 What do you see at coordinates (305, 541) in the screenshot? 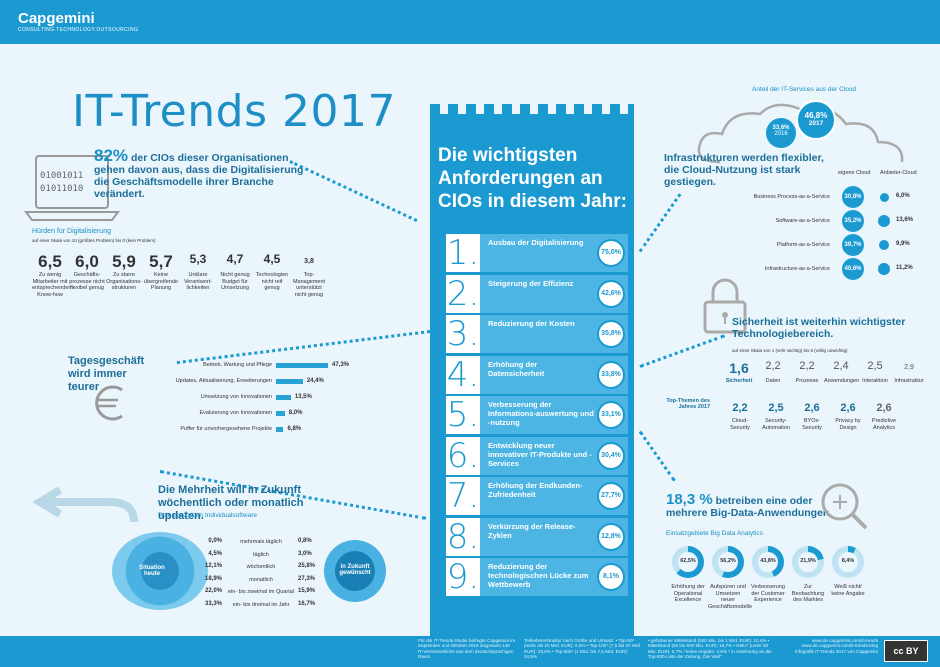
I see `release-future-value: 0,8%` at bounding box center [305, 541].